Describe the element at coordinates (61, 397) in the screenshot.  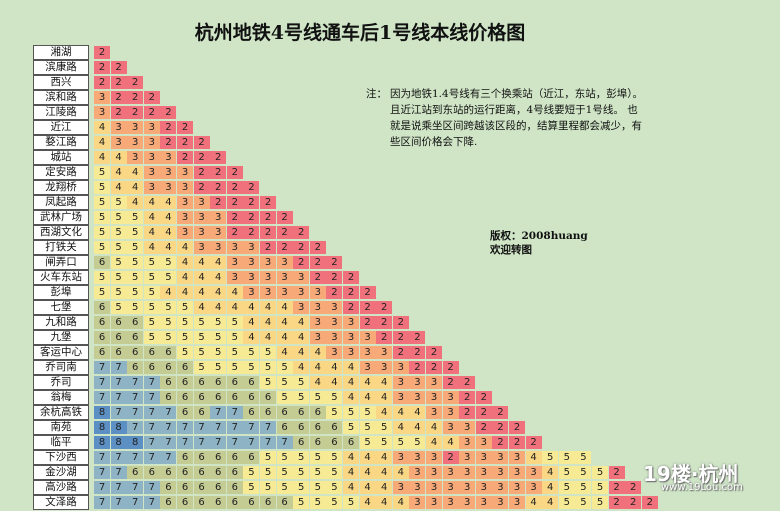
I see `station-label: 翁梅` at that location.